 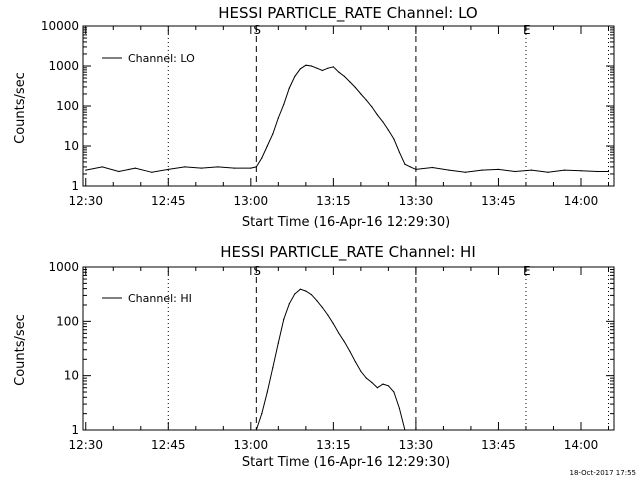 I want to click on chart-title-lo: HESSI PARTICLE_RATE Channel: LO, so click(x=347, y=13).